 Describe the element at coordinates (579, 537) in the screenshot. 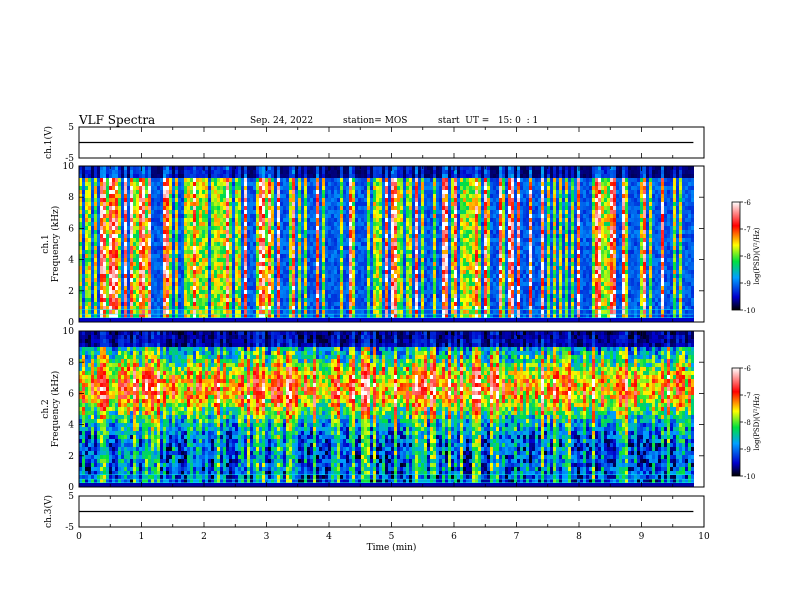

I see `xtick-8: 8` at that location.